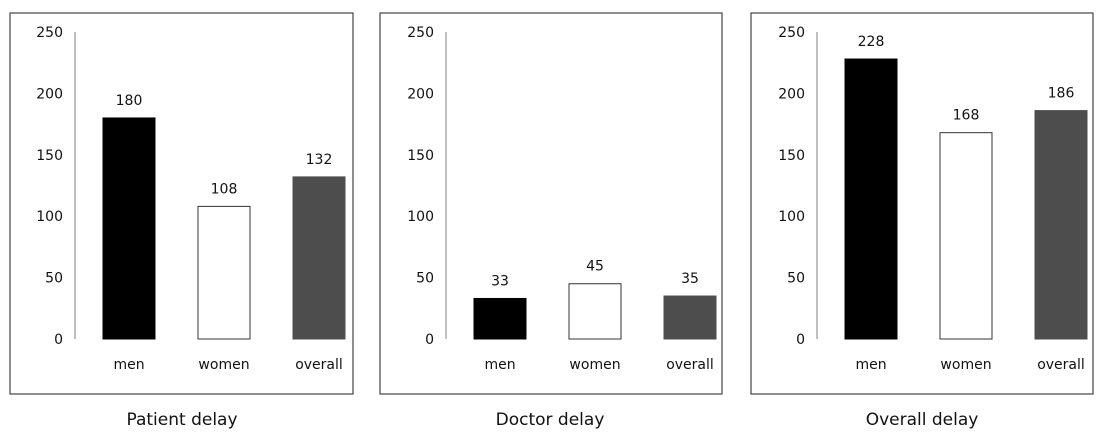 The width and height of the screenshot is (1103, 439). What do you see at coordinates (129, 101) in the screenshot?
I see `data-label: 180` at bounding box center [129, 101].